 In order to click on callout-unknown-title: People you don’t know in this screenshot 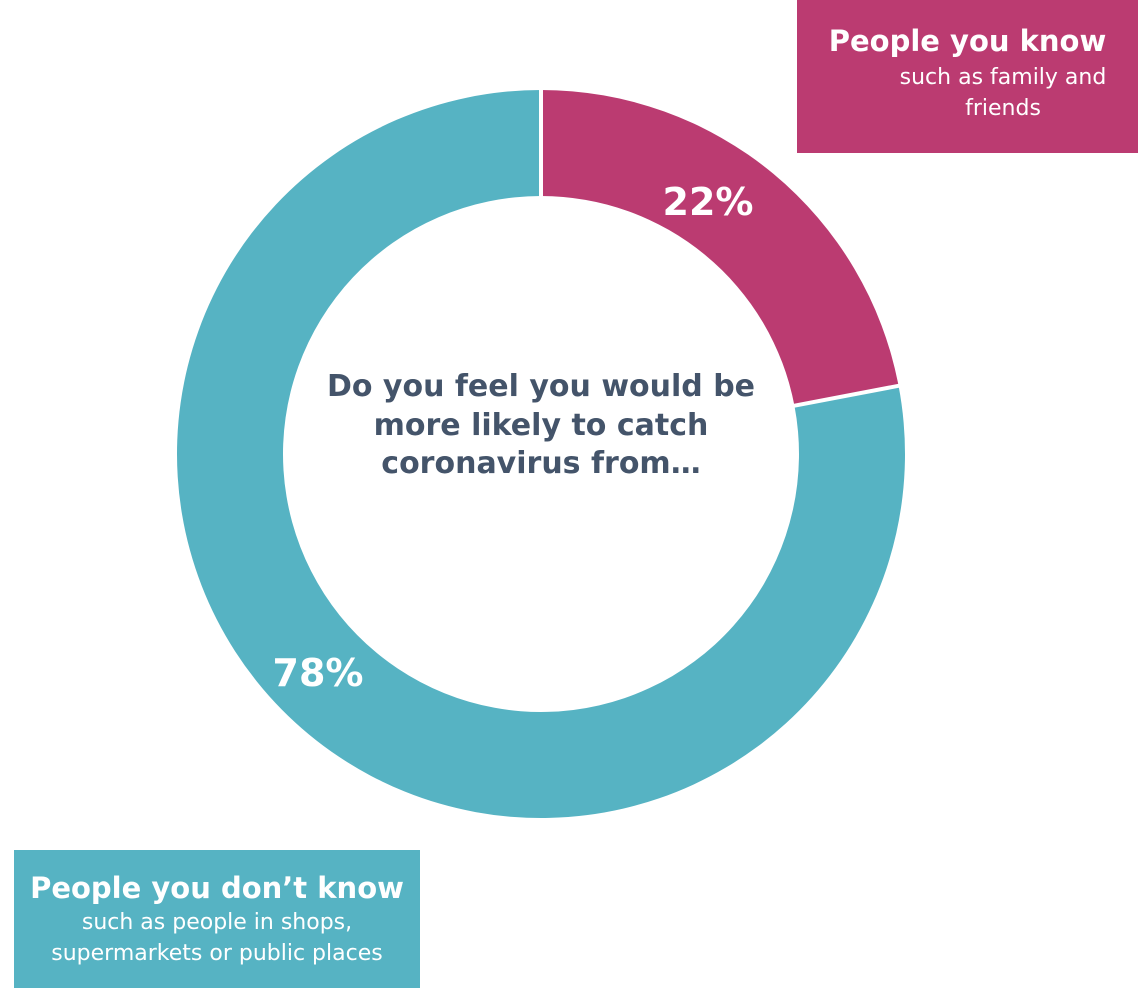, I will do `click(217, 888)`.